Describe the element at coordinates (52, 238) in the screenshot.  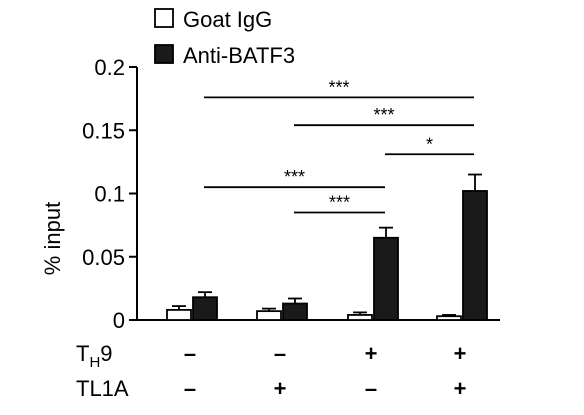
I see `y-axis-title: % input` at that location.